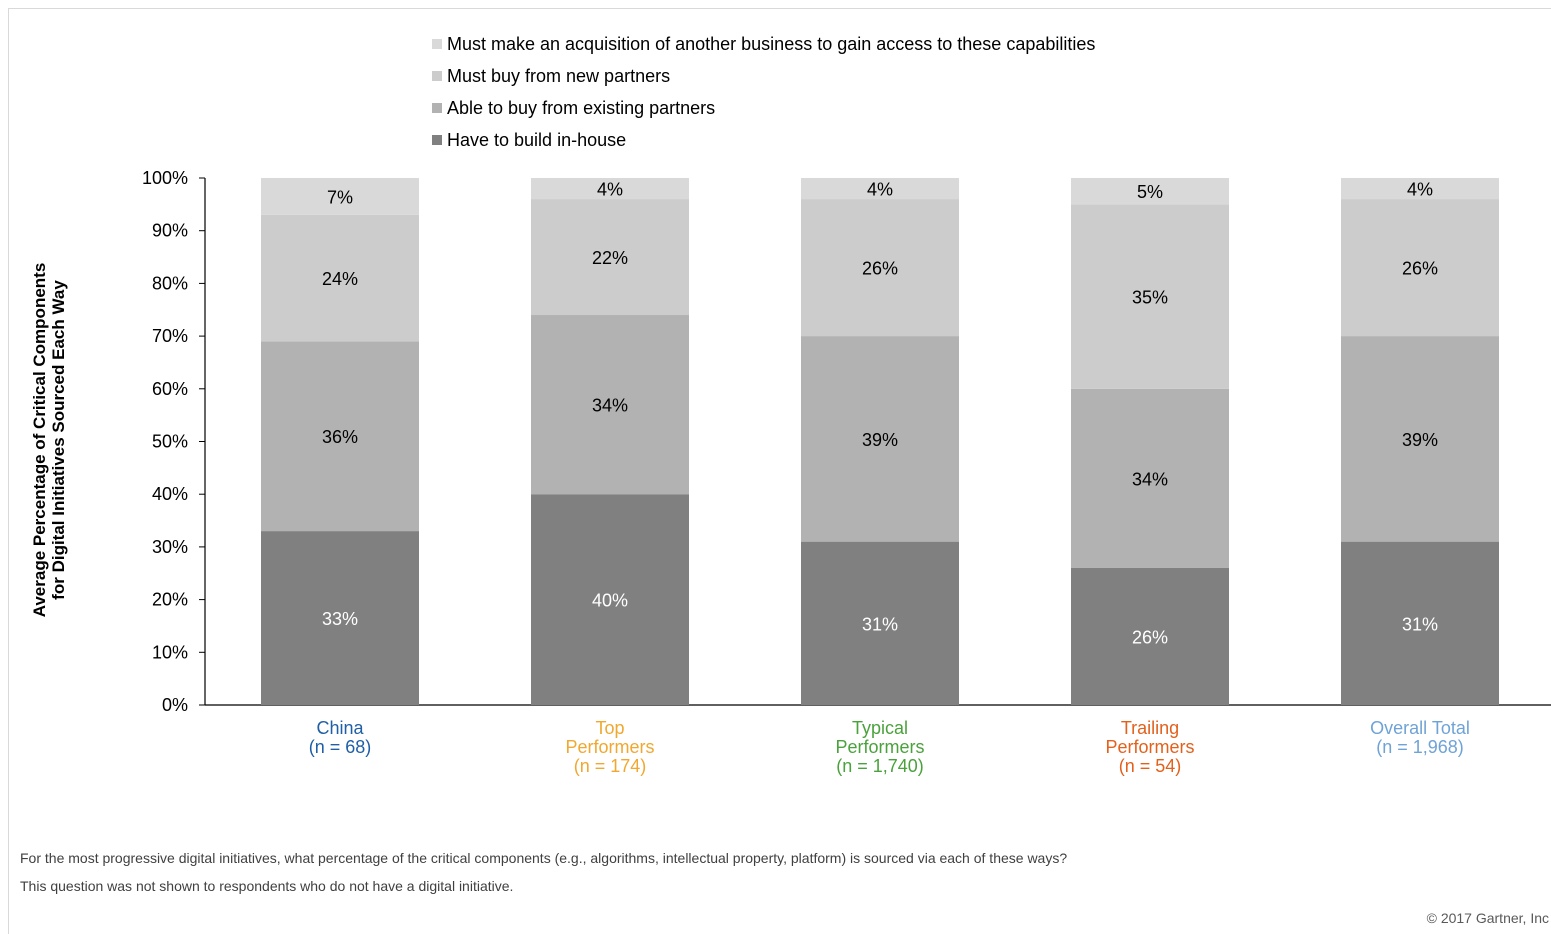 This screenshot has width=1551, height=934. I want to click on data-label: 33%, so click(340, 619).